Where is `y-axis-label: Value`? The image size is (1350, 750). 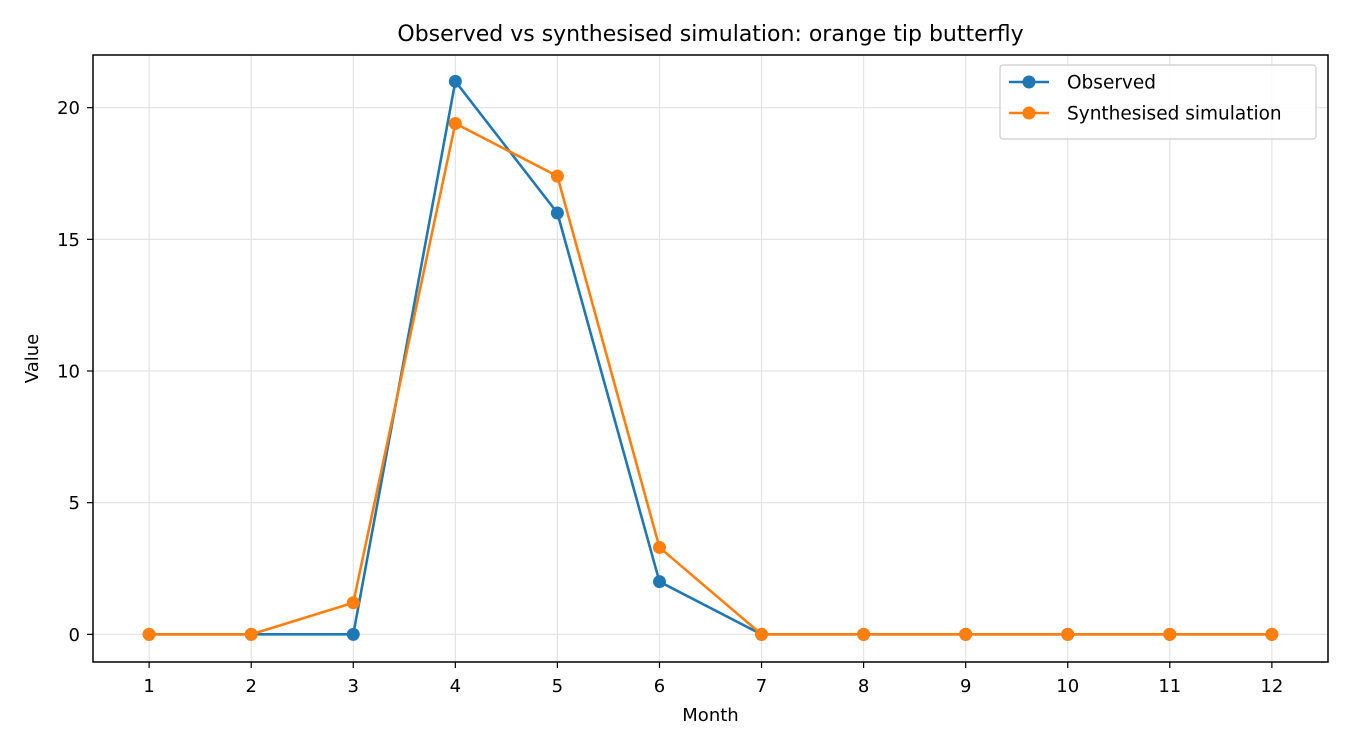 y-axis-label: Value is located at coordinates (32, 358).